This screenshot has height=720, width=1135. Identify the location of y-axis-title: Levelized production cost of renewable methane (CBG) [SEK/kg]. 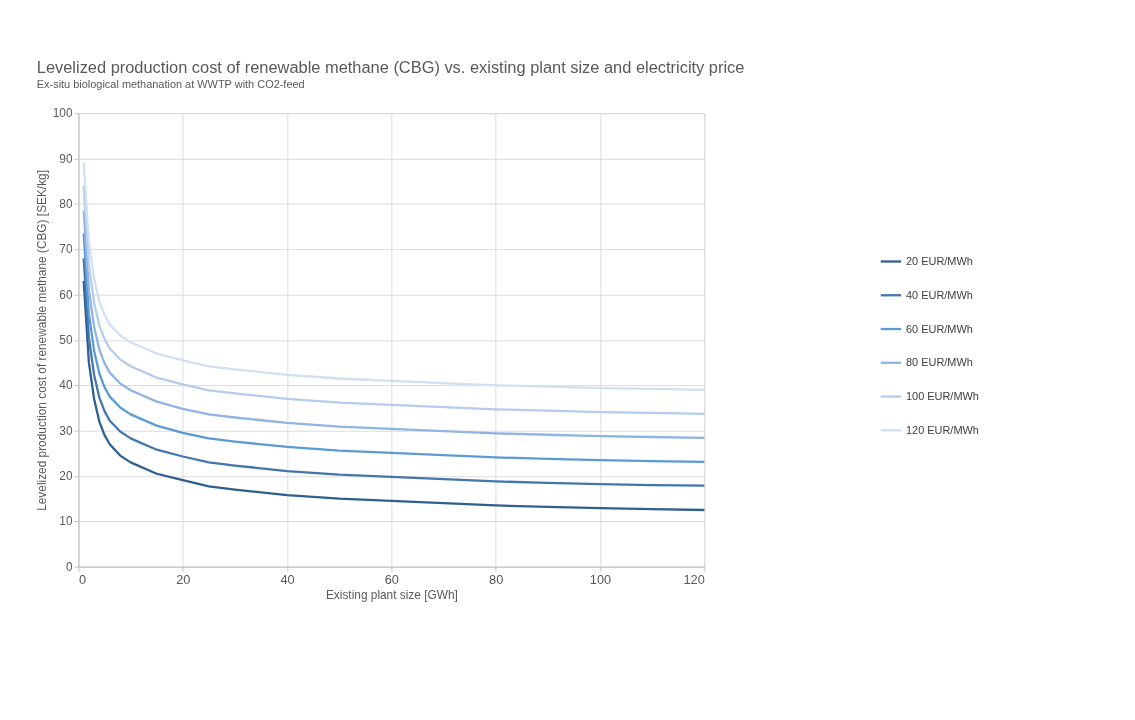
(42, 340).